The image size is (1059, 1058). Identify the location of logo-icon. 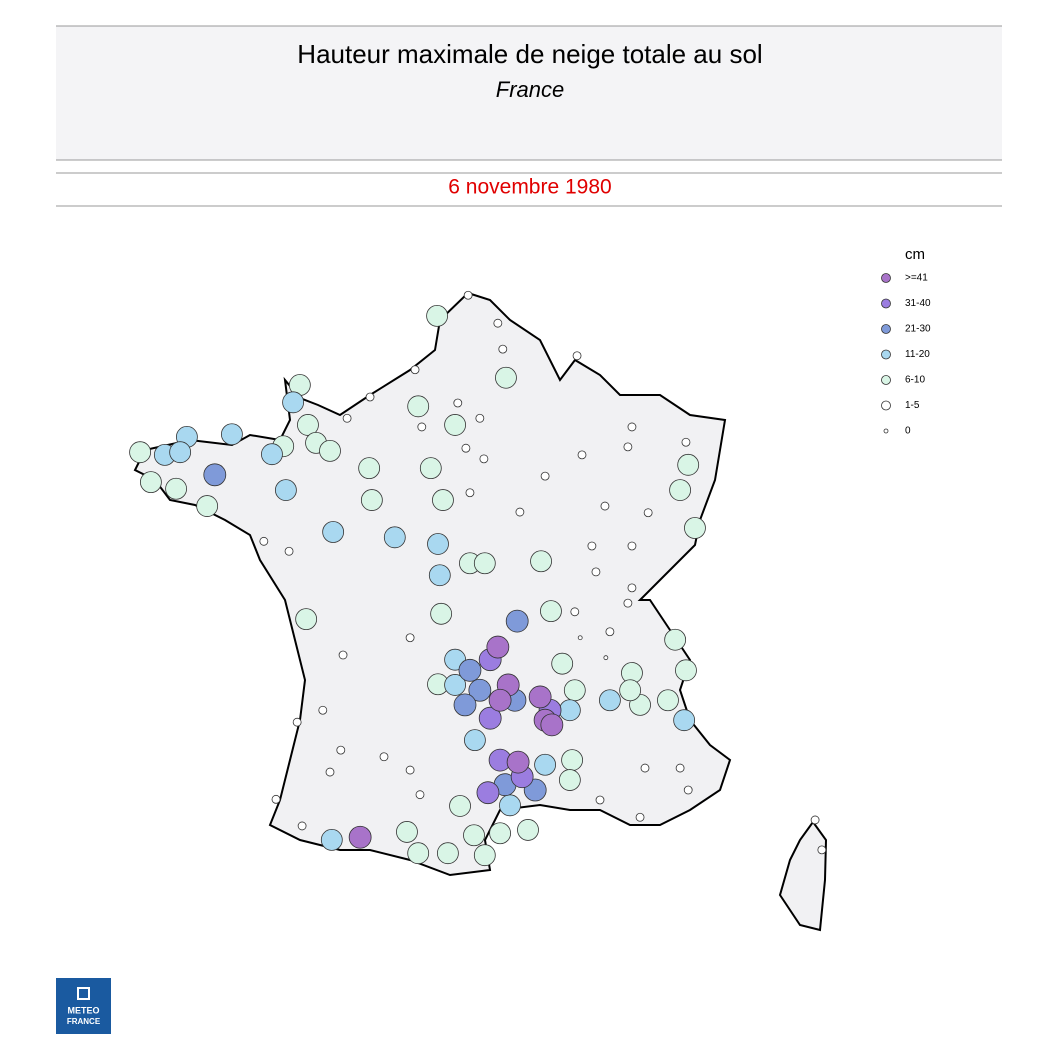
(83, 993).